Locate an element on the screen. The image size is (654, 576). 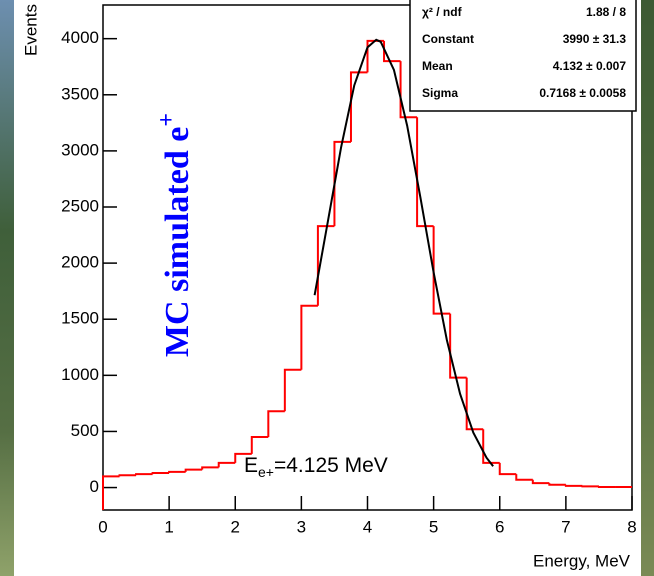
y-tick-label: 2000 is located at coordinates (80, 262).